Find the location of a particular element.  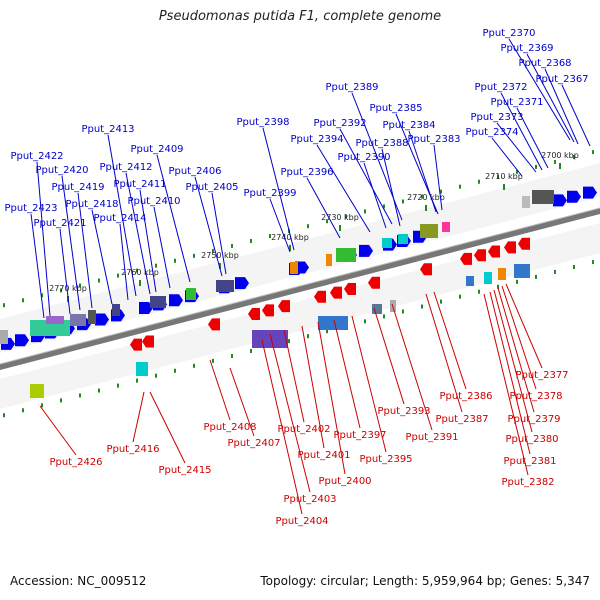

reverse-gene-label: Pput_2416 is located at coordinates (132, 449).